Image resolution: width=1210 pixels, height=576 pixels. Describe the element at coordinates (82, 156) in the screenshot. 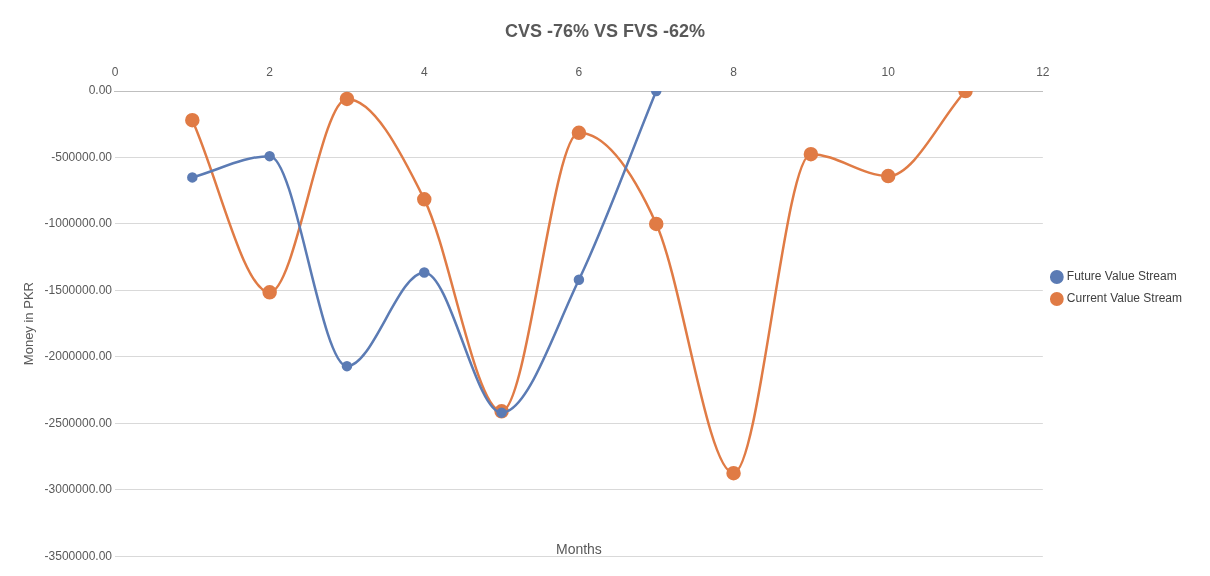

I see `y-tick-label: -500000.00` at that location.